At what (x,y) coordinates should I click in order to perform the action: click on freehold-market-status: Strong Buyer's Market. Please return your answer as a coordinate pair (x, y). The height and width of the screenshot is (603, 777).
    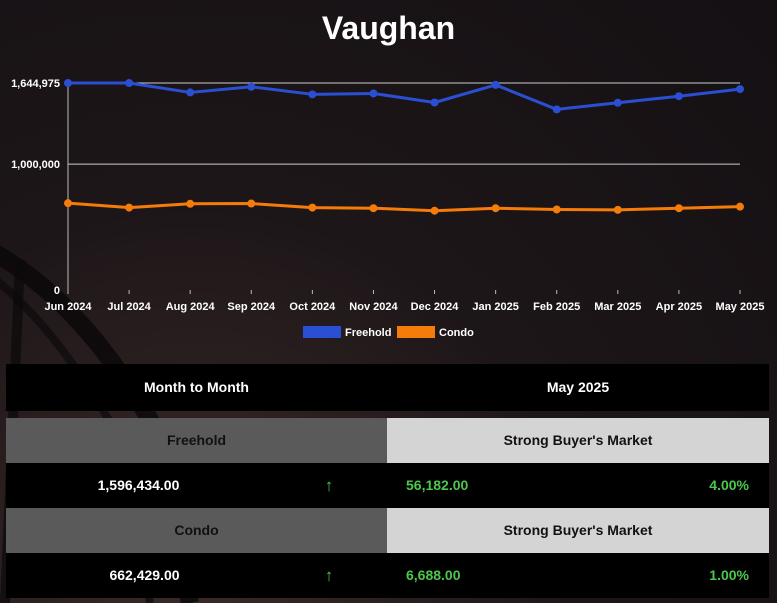
    Looking at the image, I should click on (578, 440).